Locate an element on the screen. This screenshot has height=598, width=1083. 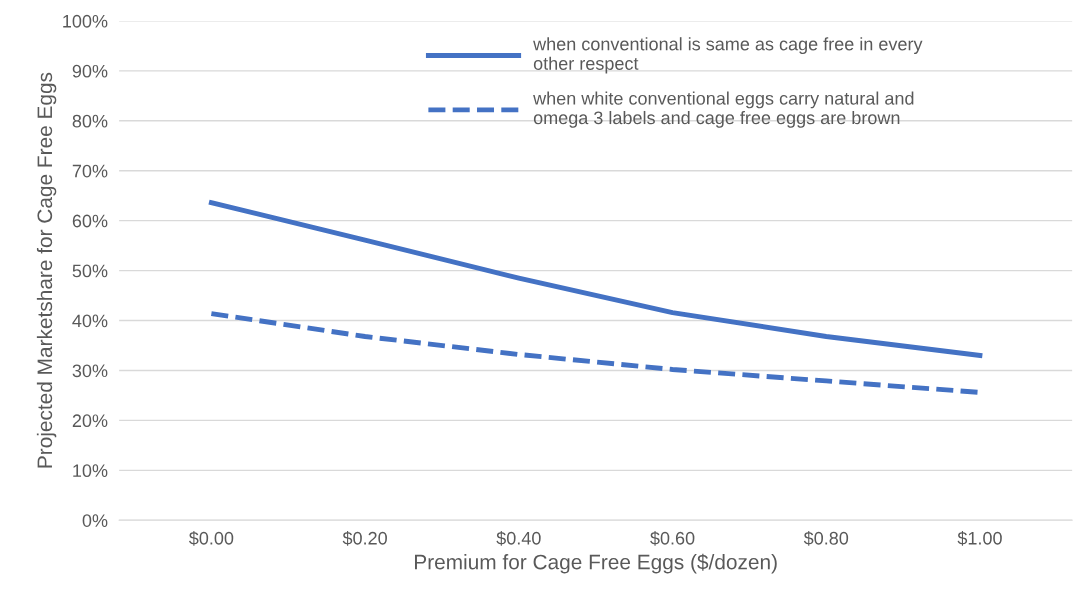
y-tick-label: 100% is located at coordinates (85, 21).